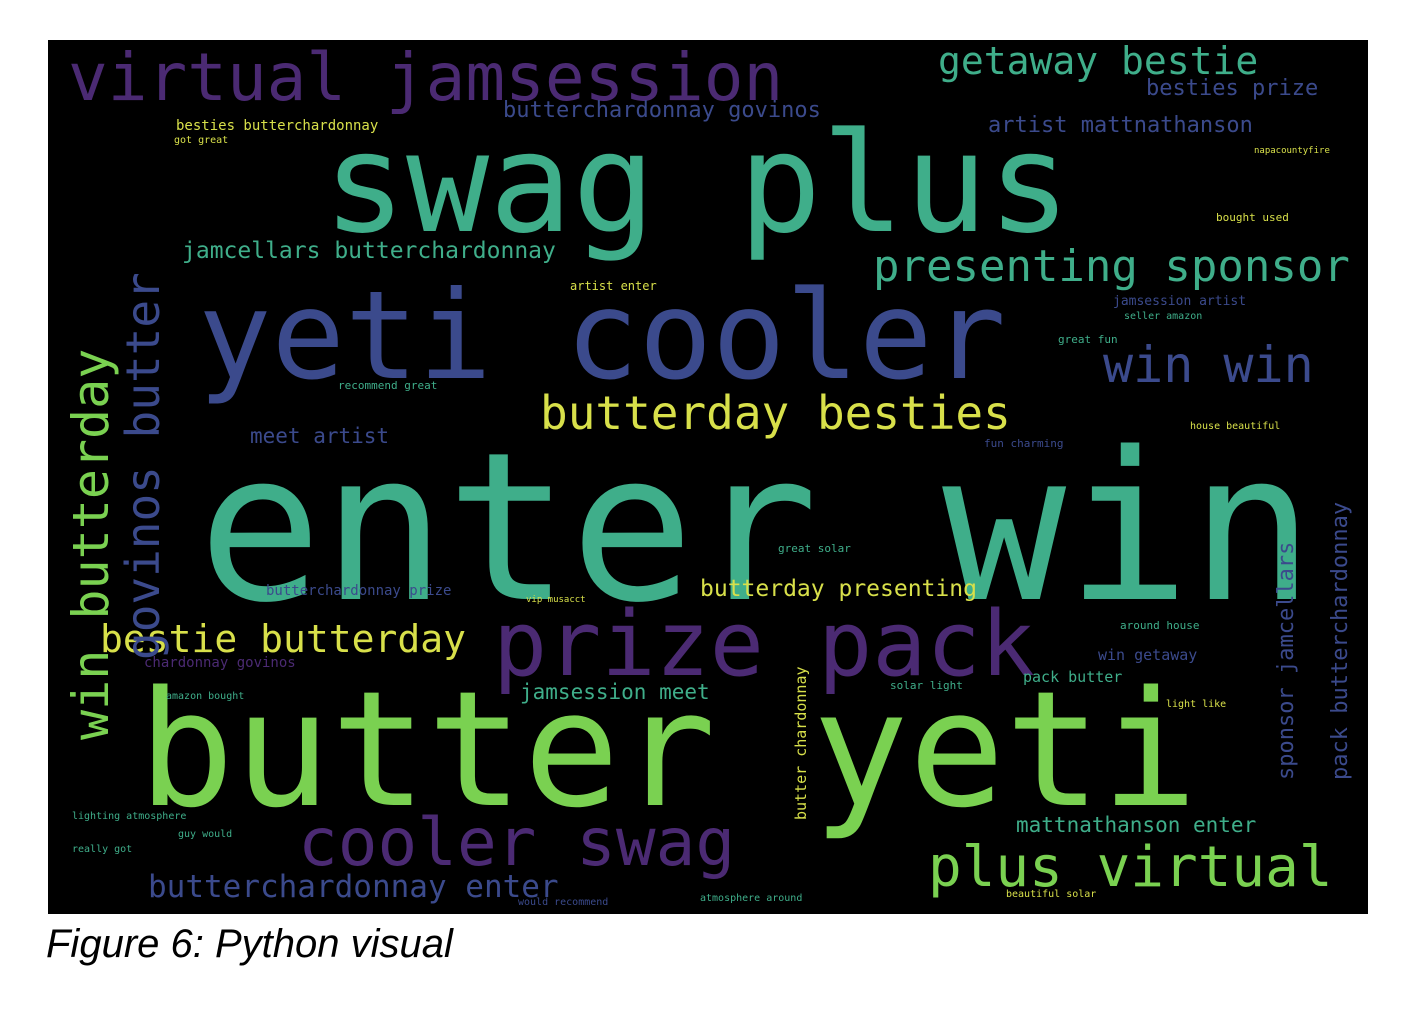  What do you see at coordinates (1148, 655) in the screenshot?
I see `word-win-getaway: win getaway` at bounding box center [1148, 655].